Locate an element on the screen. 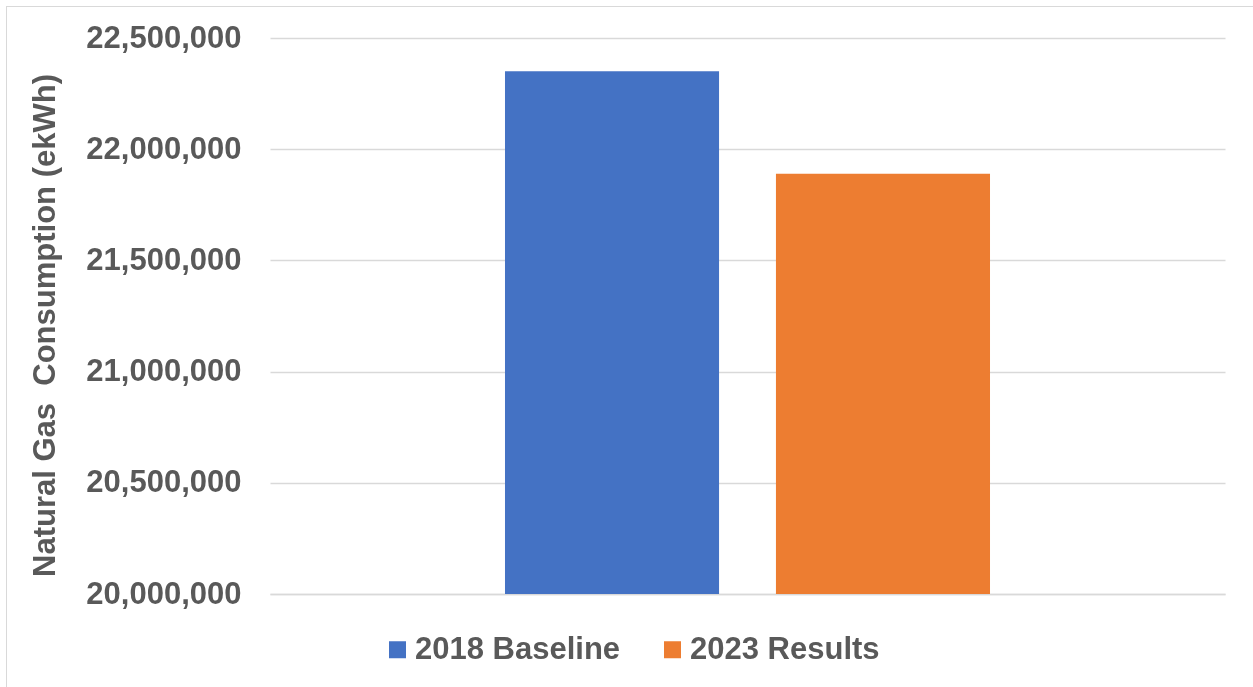 Image resolution: width=1253 pixels, height=687 pixels. y-tick-label: 22,500,000 is located at coordinates (164, 37).